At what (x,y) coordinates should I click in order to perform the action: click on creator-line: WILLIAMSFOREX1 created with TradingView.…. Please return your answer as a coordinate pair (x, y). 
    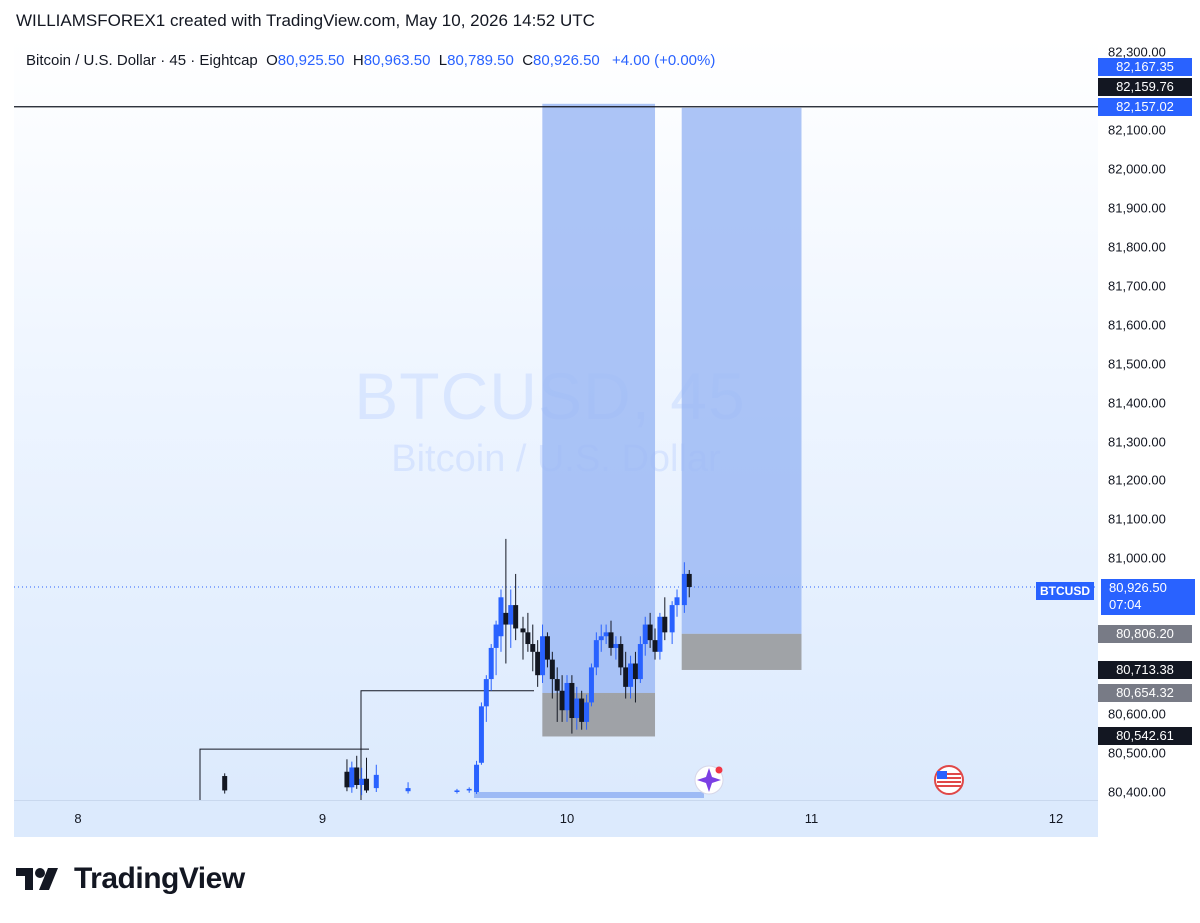
    Looking at the image, I should click on (305, 20).